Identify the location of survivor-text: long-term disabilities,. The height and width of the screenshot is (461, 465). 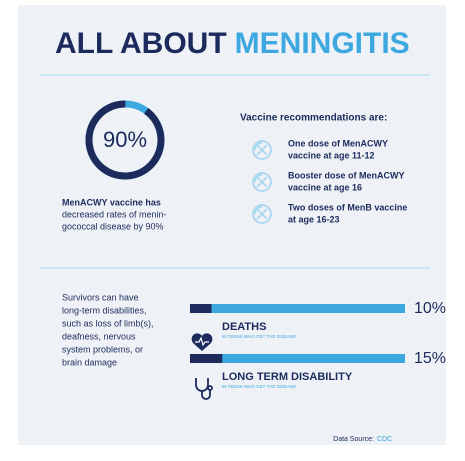
(104, 310).